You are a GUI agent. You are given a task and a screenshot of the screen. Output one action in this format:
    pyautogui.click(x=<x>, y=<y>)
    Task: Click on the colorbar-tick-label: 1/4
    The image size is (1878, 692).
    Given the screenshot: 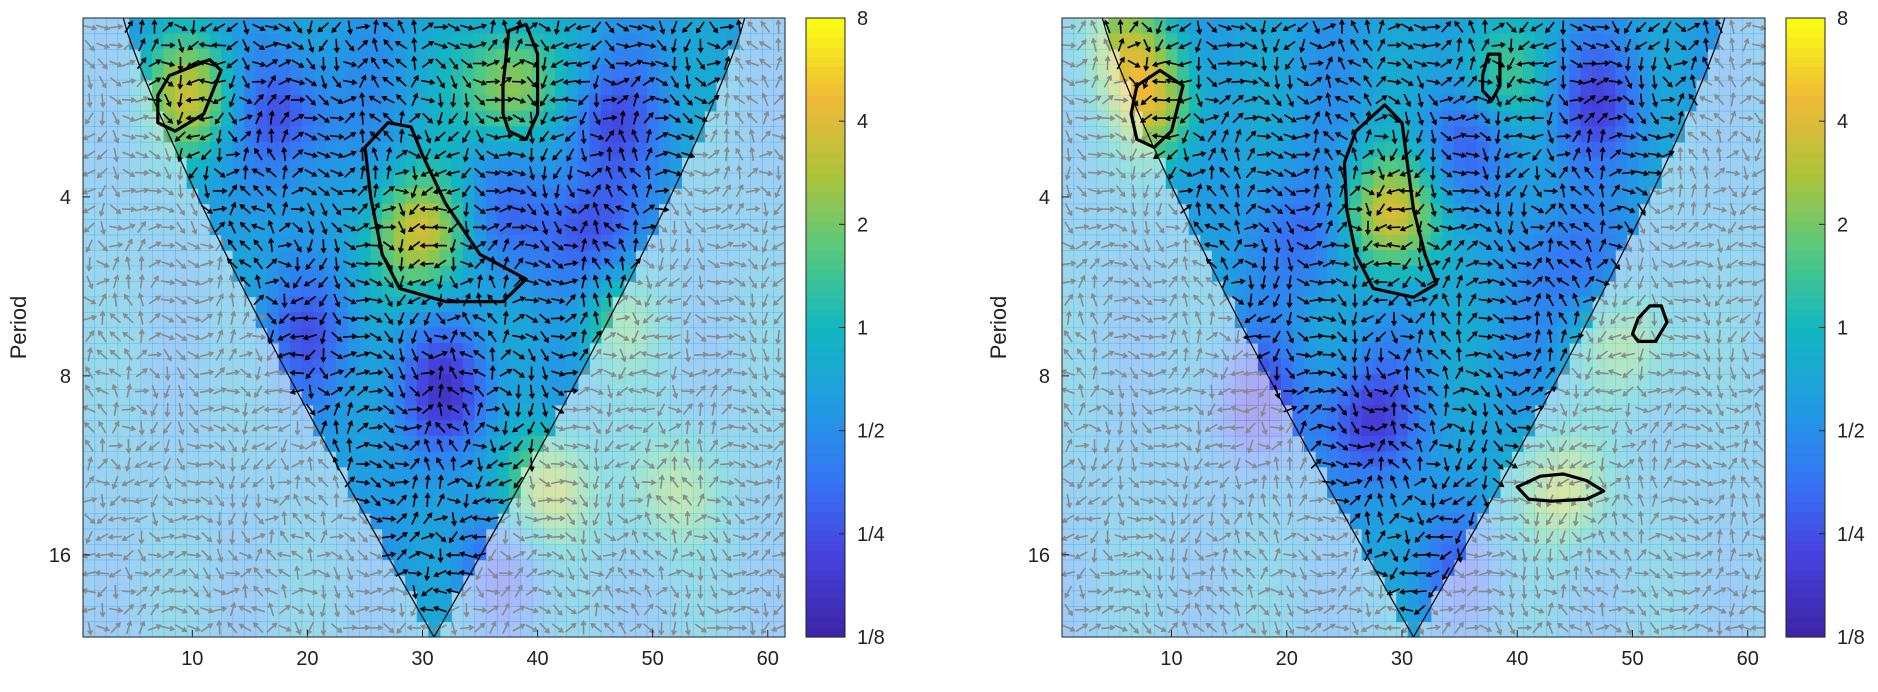 What is the action you would take?
    pyautogui.click(x=871, y=535)
    